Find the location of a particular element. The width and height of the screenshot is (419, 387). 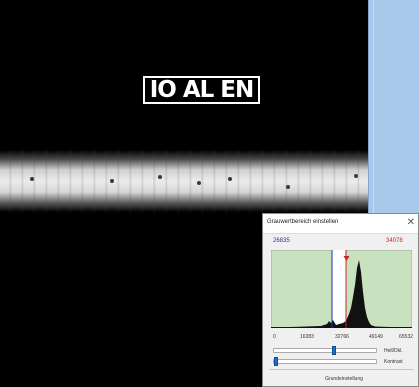

iqi-marker: IO AL EN is located at coordinates (201, 90).